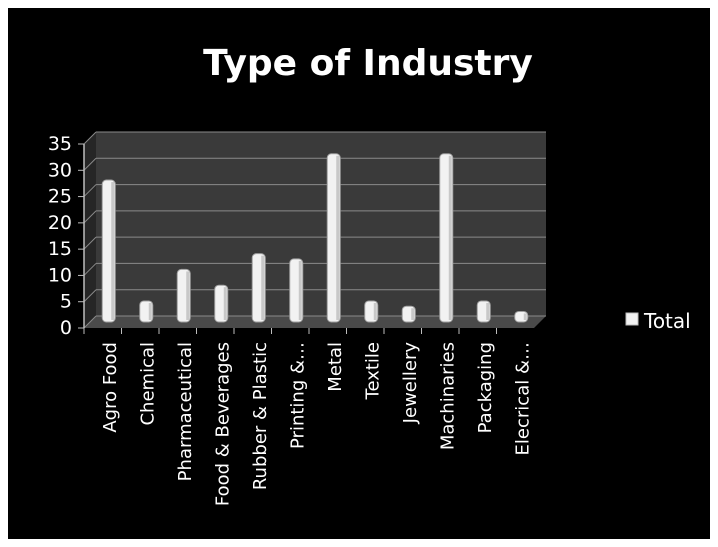  What do you see at coordinates (90, 230) in the screenshot?
I see `plot-side-wall` at bounding box center [90, 230].